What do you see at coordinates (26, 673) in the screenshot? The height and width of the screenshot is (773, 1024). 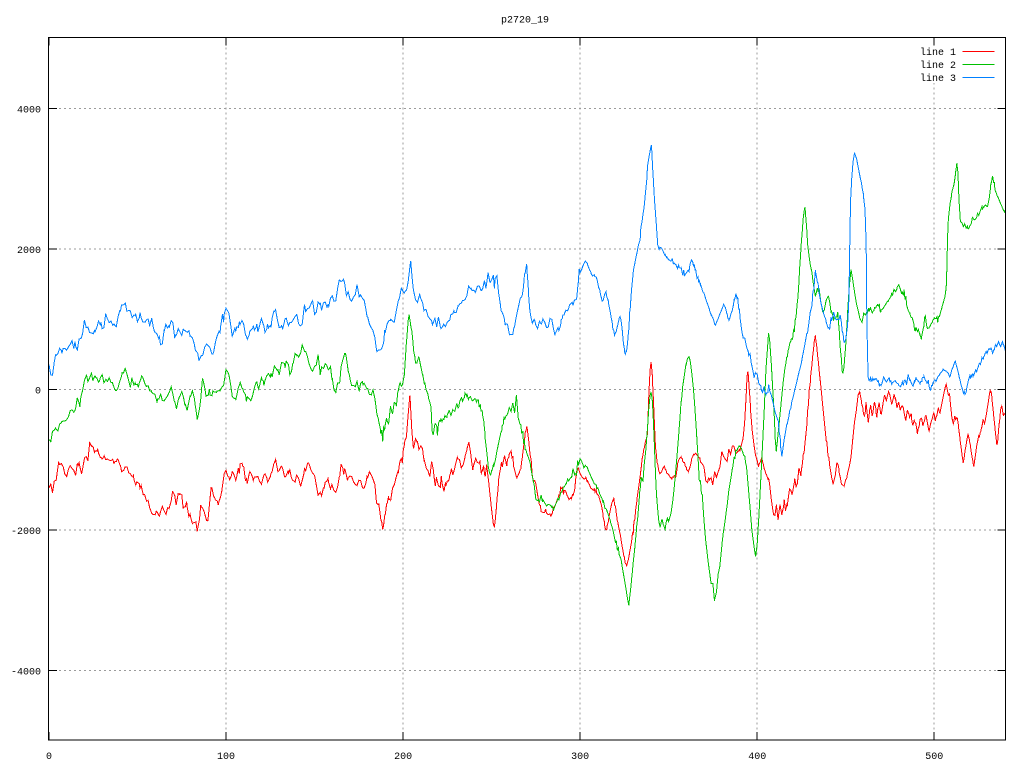 I see `svg-text: -4000` at bounding box center [26, 673].